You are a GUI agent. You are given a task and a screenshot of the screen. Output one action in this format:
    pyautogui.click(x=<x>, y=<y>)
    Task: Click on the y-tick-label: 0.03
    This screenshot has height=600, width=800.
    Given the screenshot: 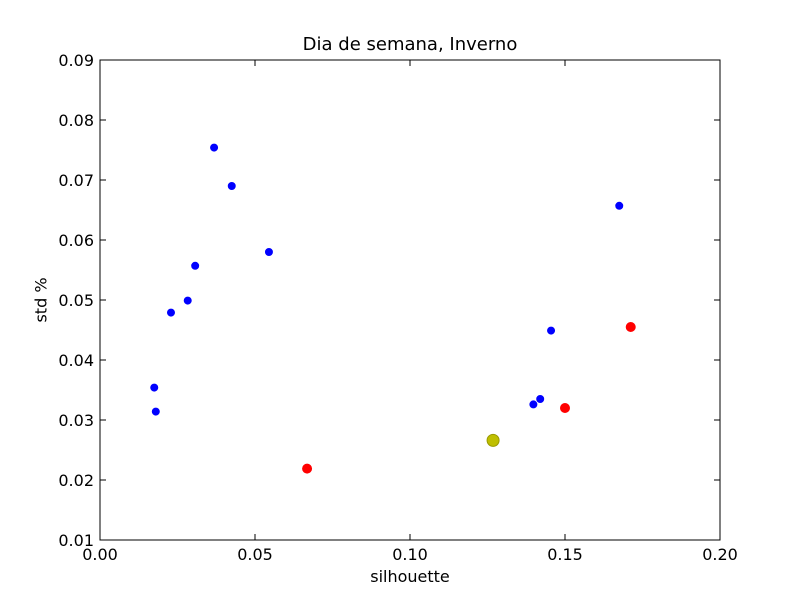 What is the action you would take?
    pyautogui.click(x=76, y=420)
    